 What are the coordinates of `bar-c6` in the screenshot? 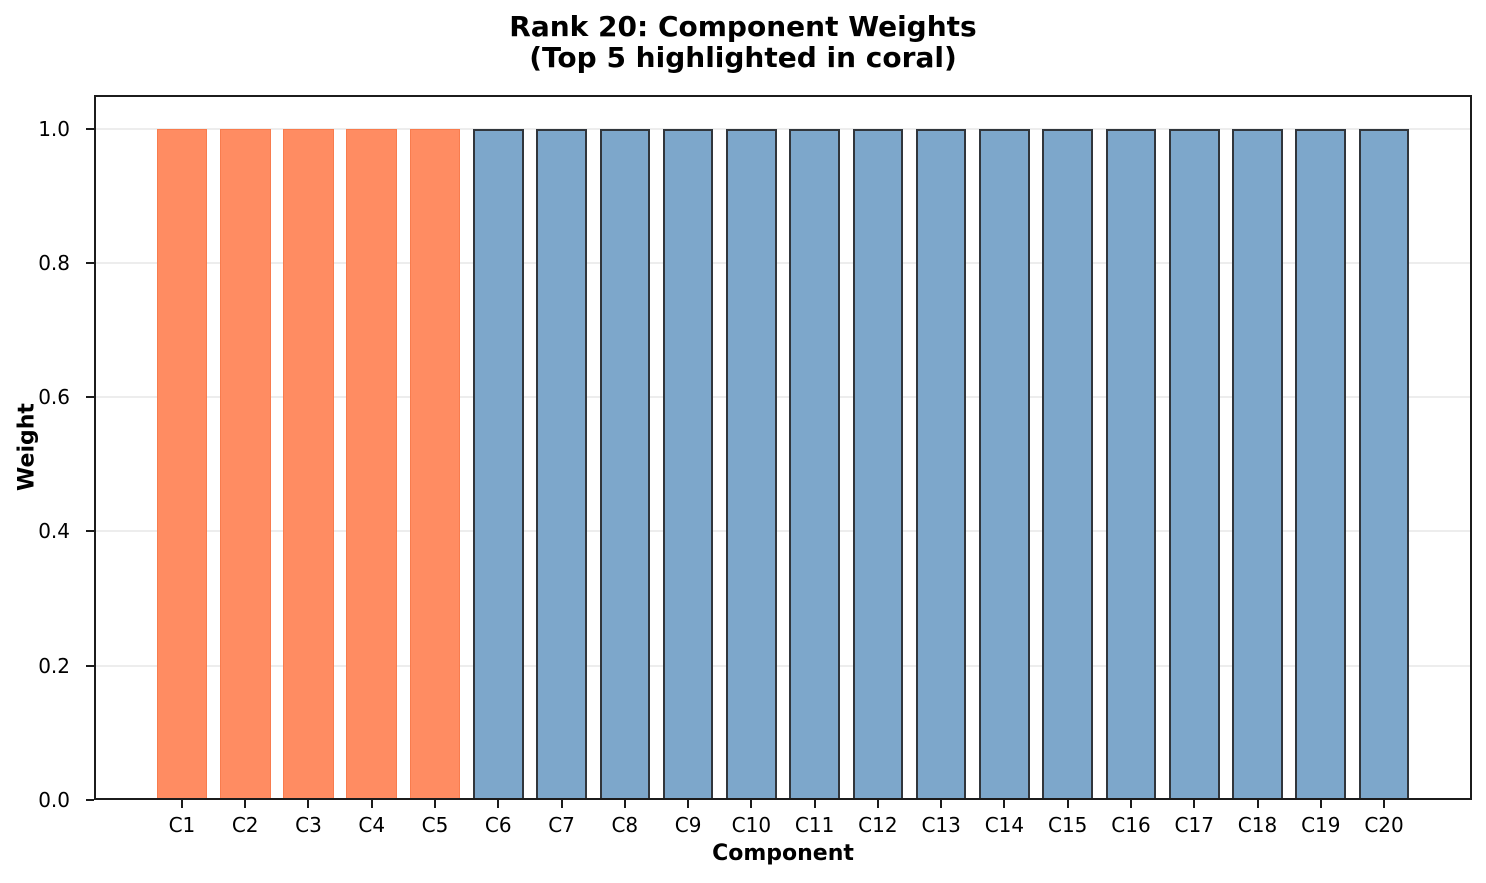 It's located at (498, 464).